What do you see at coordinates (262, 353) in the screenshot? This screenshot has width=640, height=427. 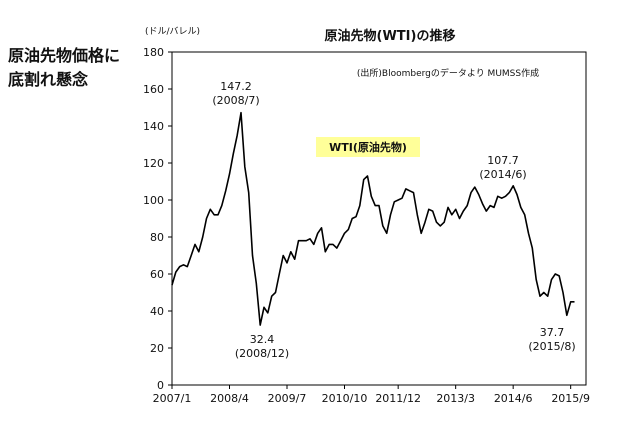 I see `annotation-low-date: (2008/12)` at bounding box center [262, 353].